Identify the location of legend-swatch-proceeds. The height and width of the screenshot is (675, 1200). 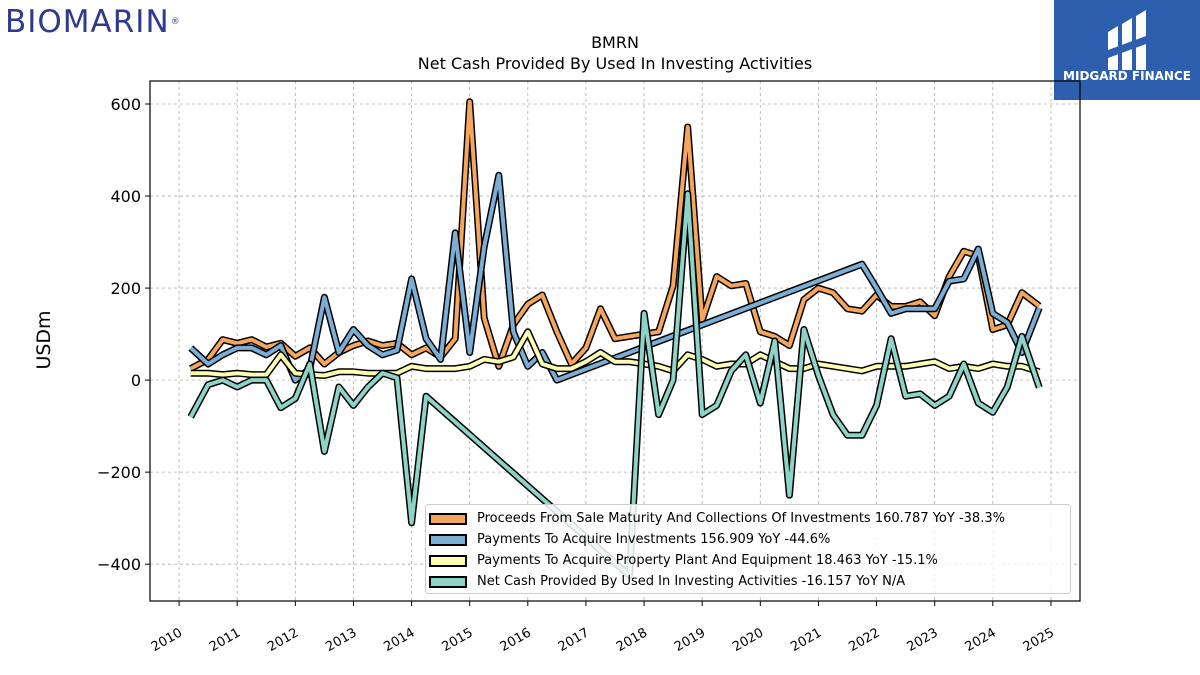
(448, 518).